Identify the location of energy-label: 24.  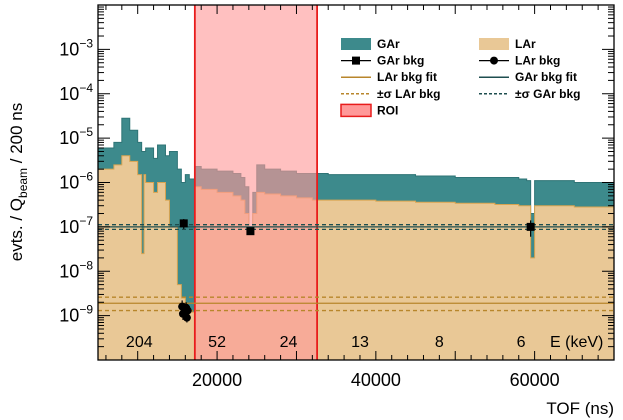
(289, 342).